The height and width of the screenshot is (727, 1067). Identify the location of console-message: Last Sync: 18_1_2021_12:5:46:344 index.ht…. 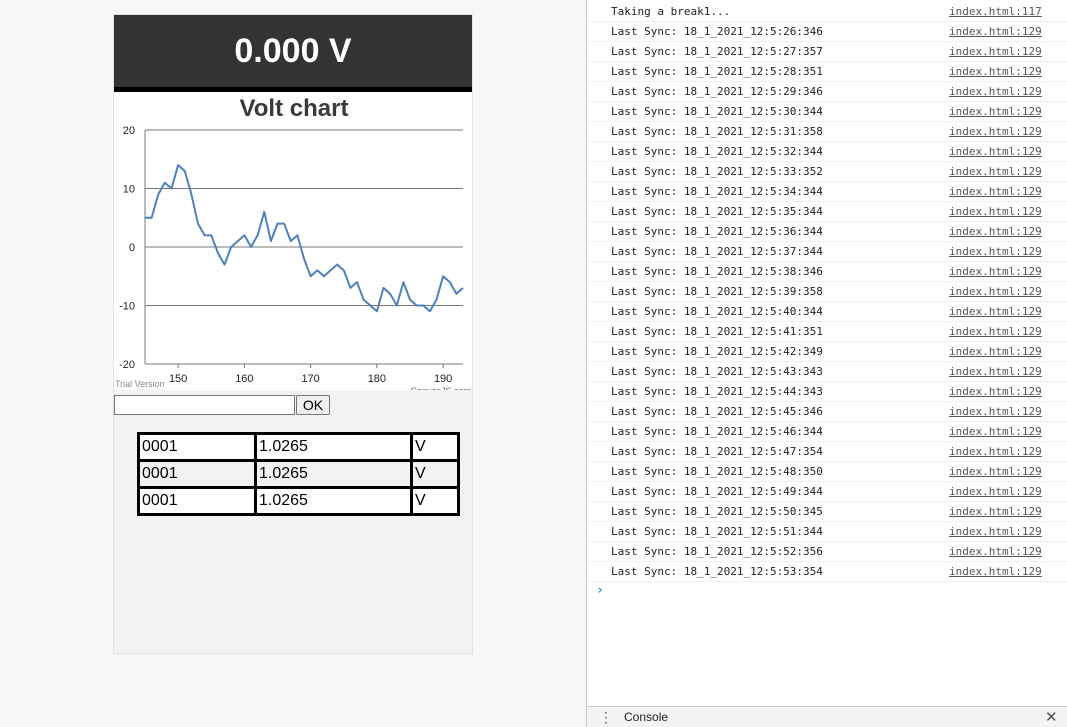
(827, 432).